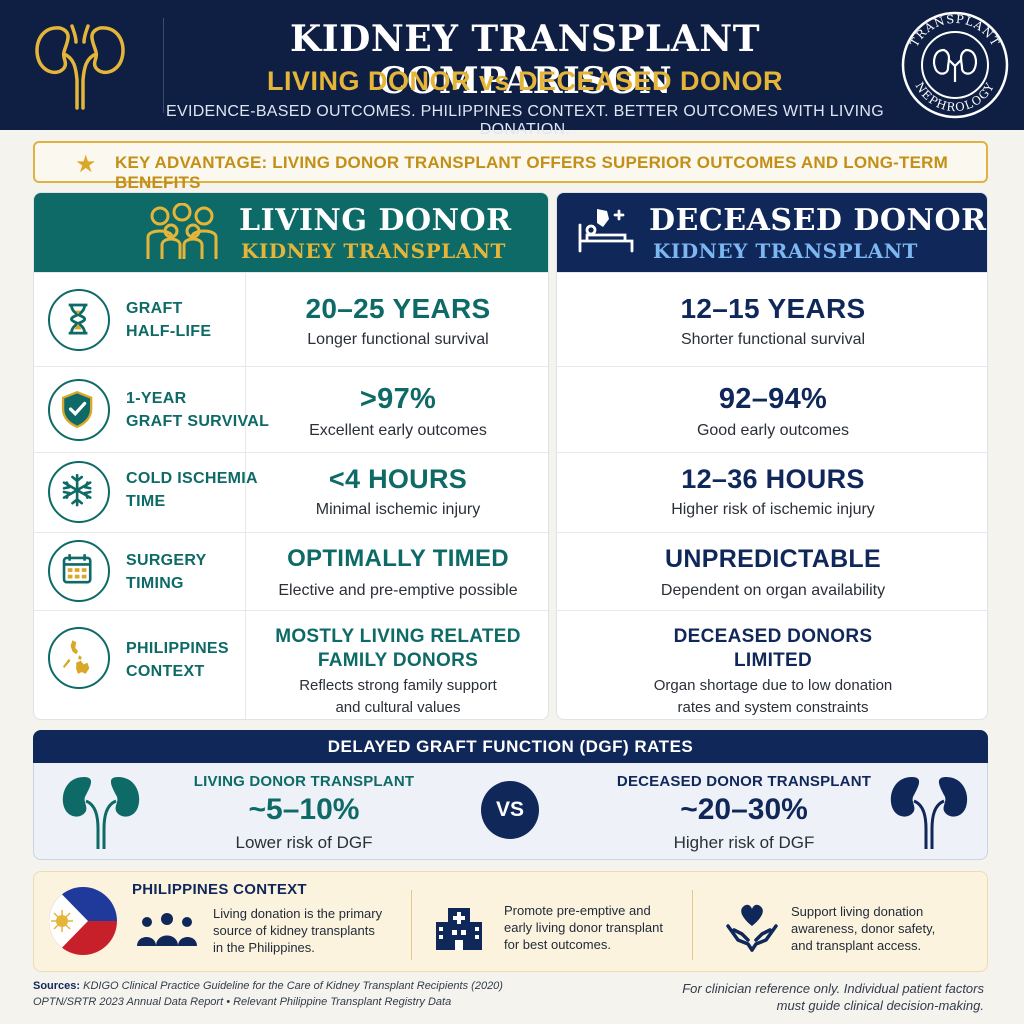 Image resolution: width=1024 pixels, height=1024 pixels. I want to click on disclaimer-line: must guide clinical decision-making., so click(880, 1005).